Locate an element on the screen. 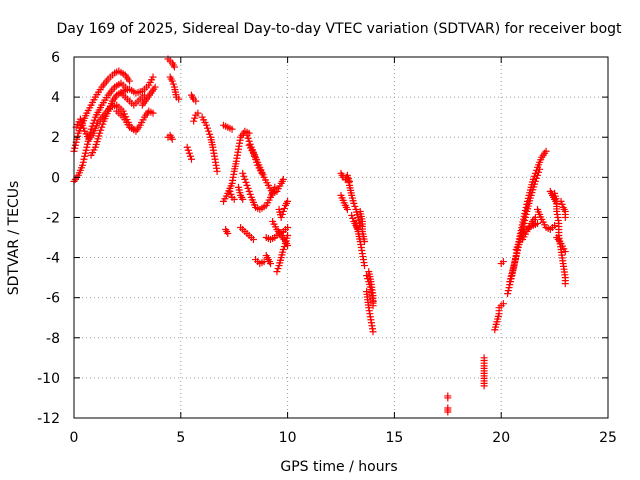  series-arc-ao is located at coordinates (484, 372).